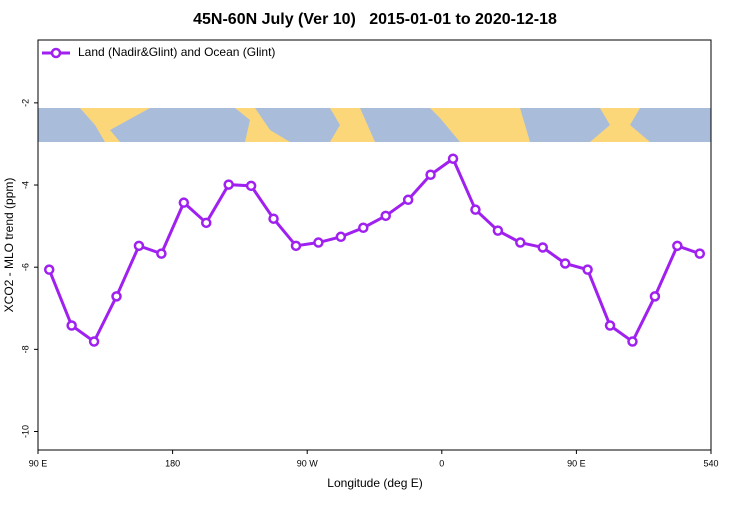 The height and width of the screenshot is (505, 750). Describe the element at coordinates (9, 245) in the screenshot. I see `y-axis-label: XCO2 - MLO trend (ppm)` at that location.